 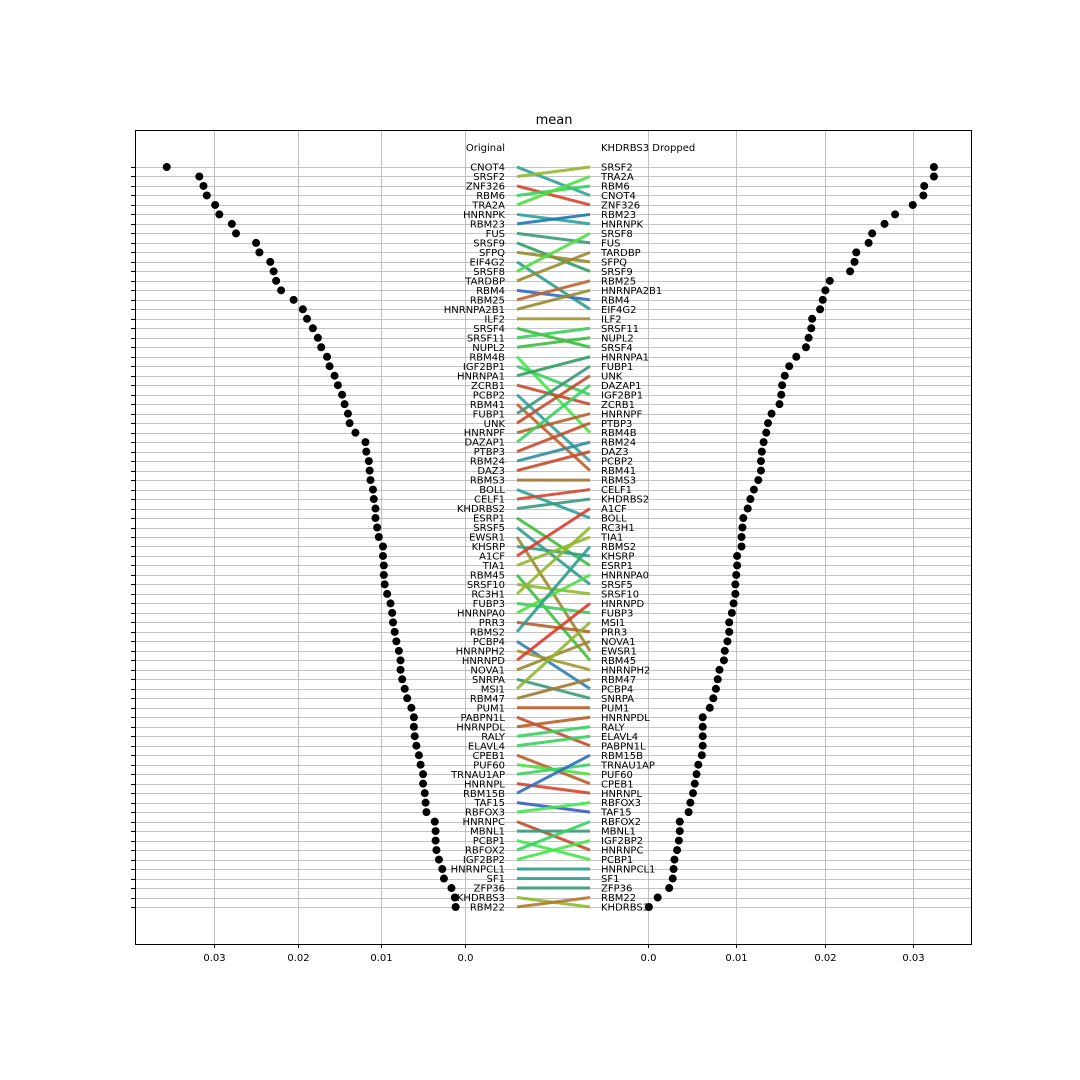 I want to click on dropped-gene-label: HNRNPH2, so click(x=625, y=670).